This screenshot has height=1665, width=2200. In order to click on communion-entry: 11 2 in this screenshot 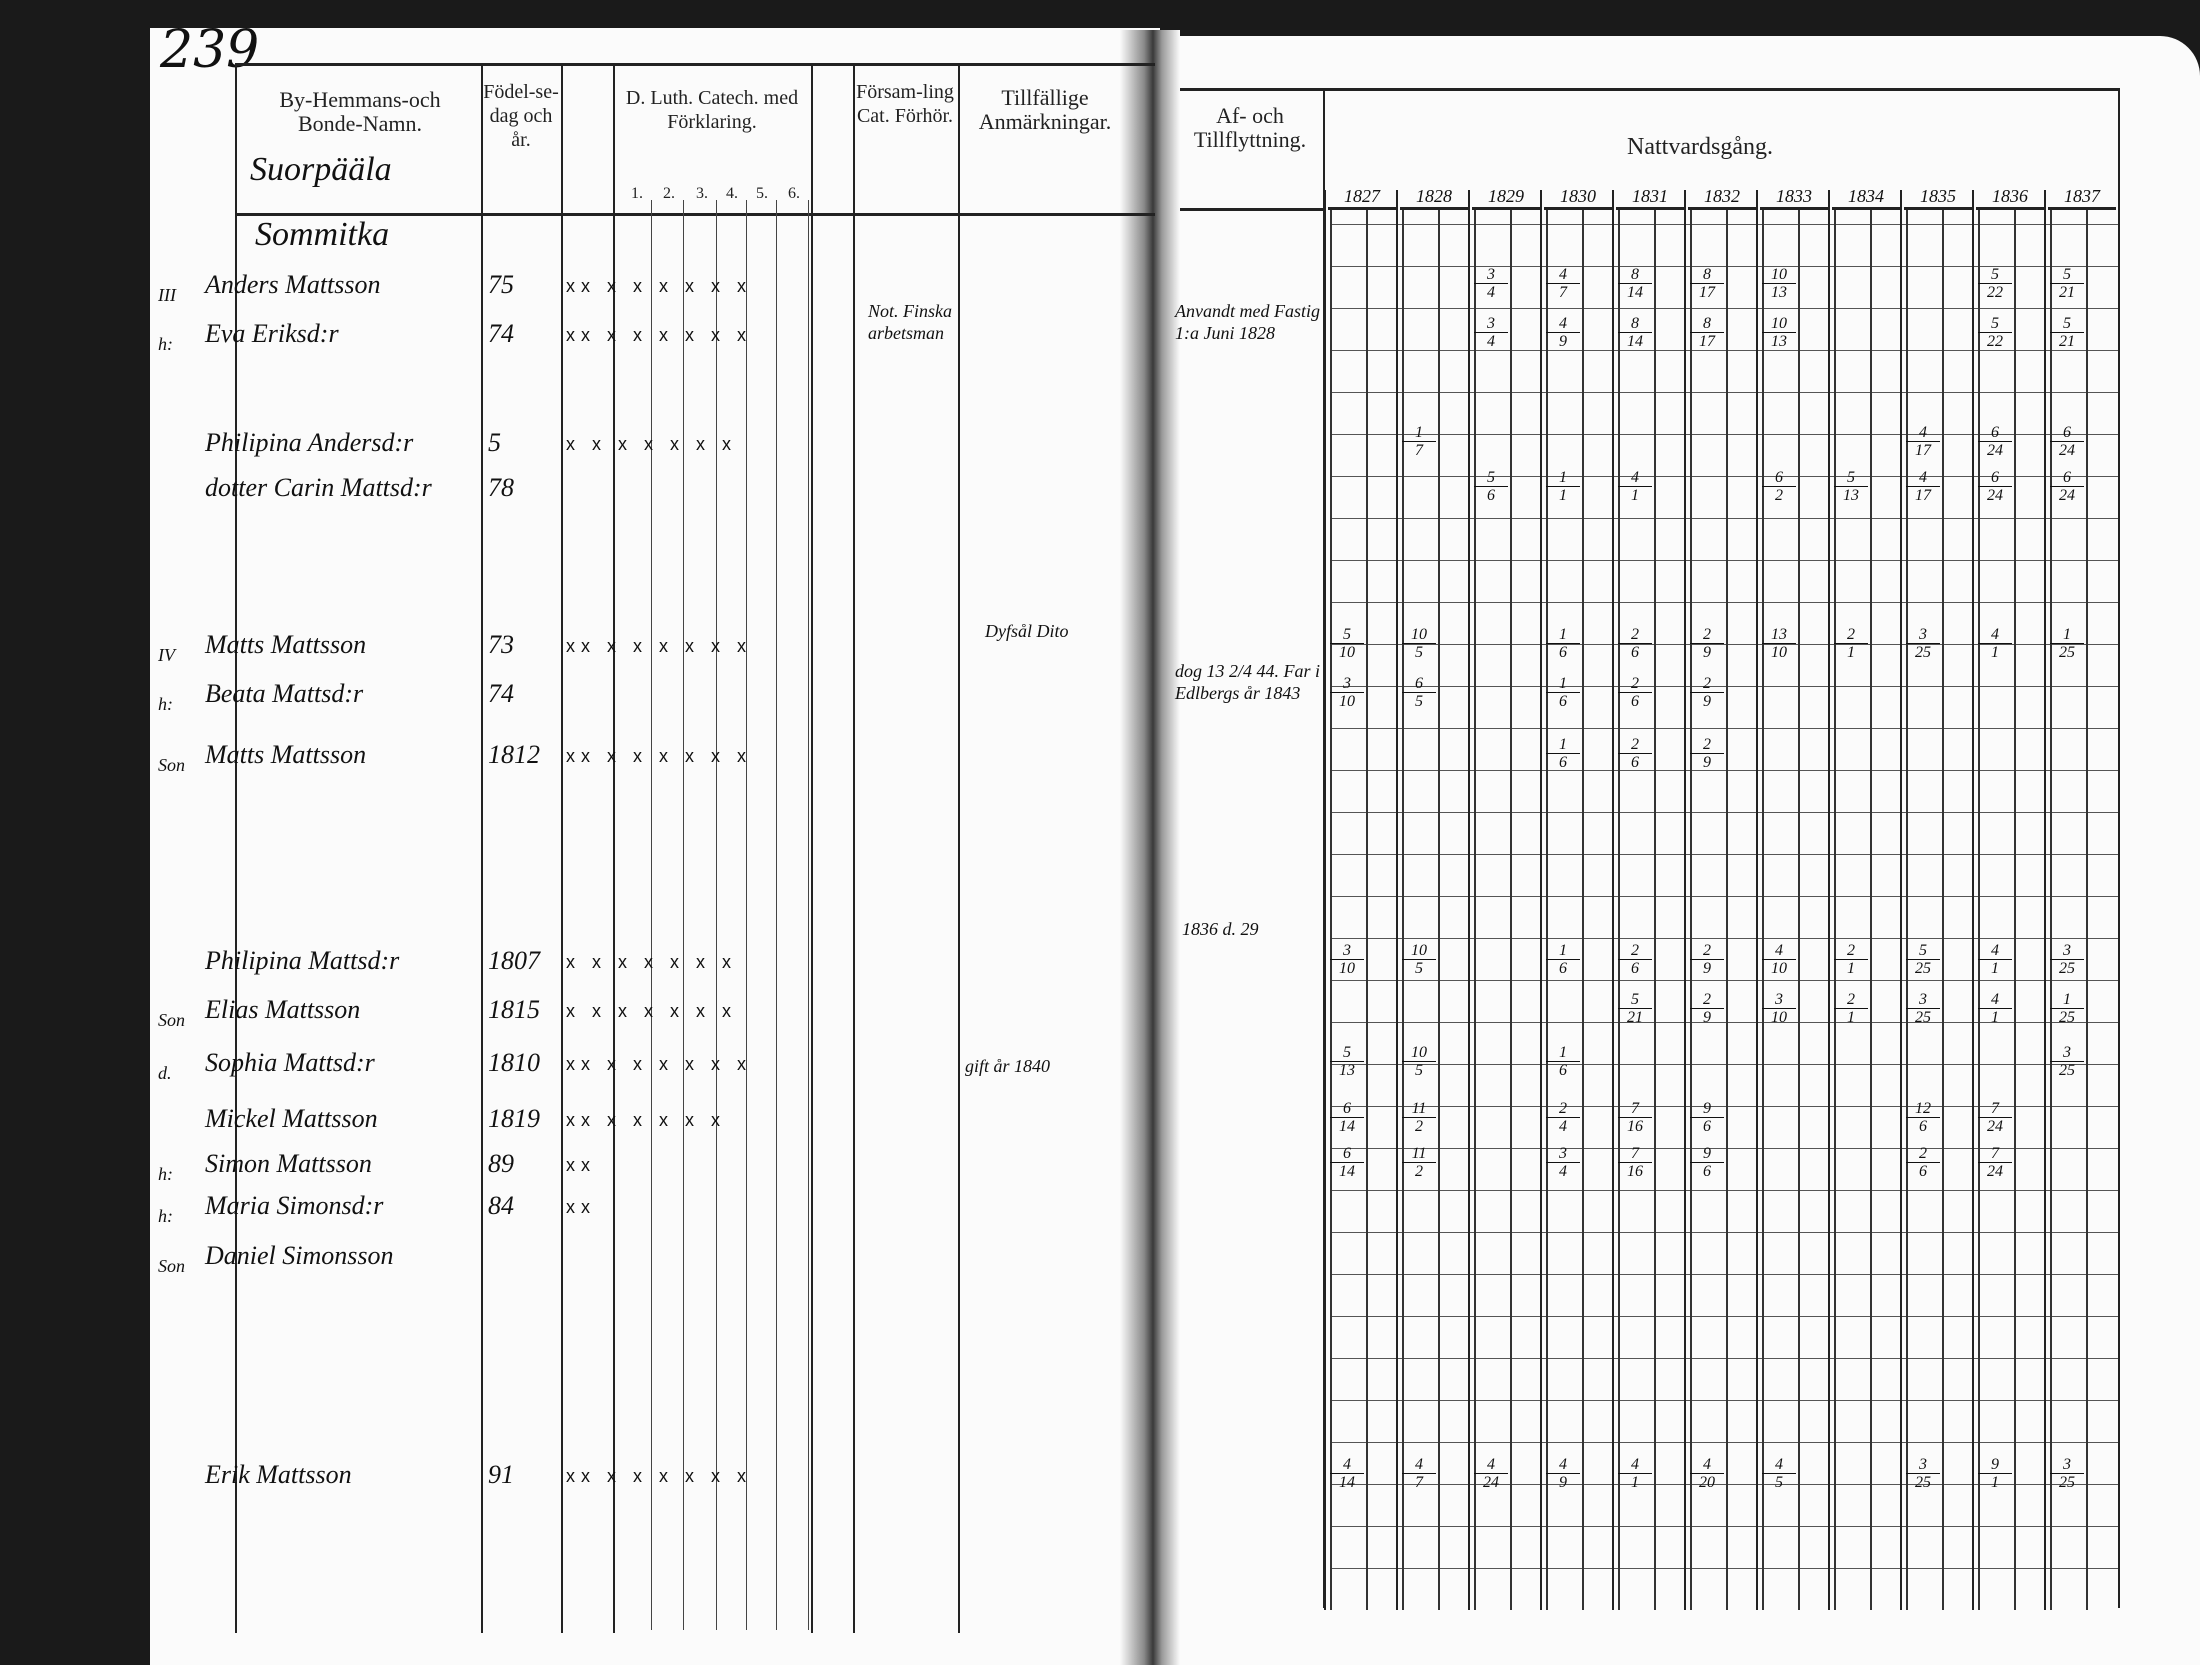, I will do `click(1419, 1117)`.